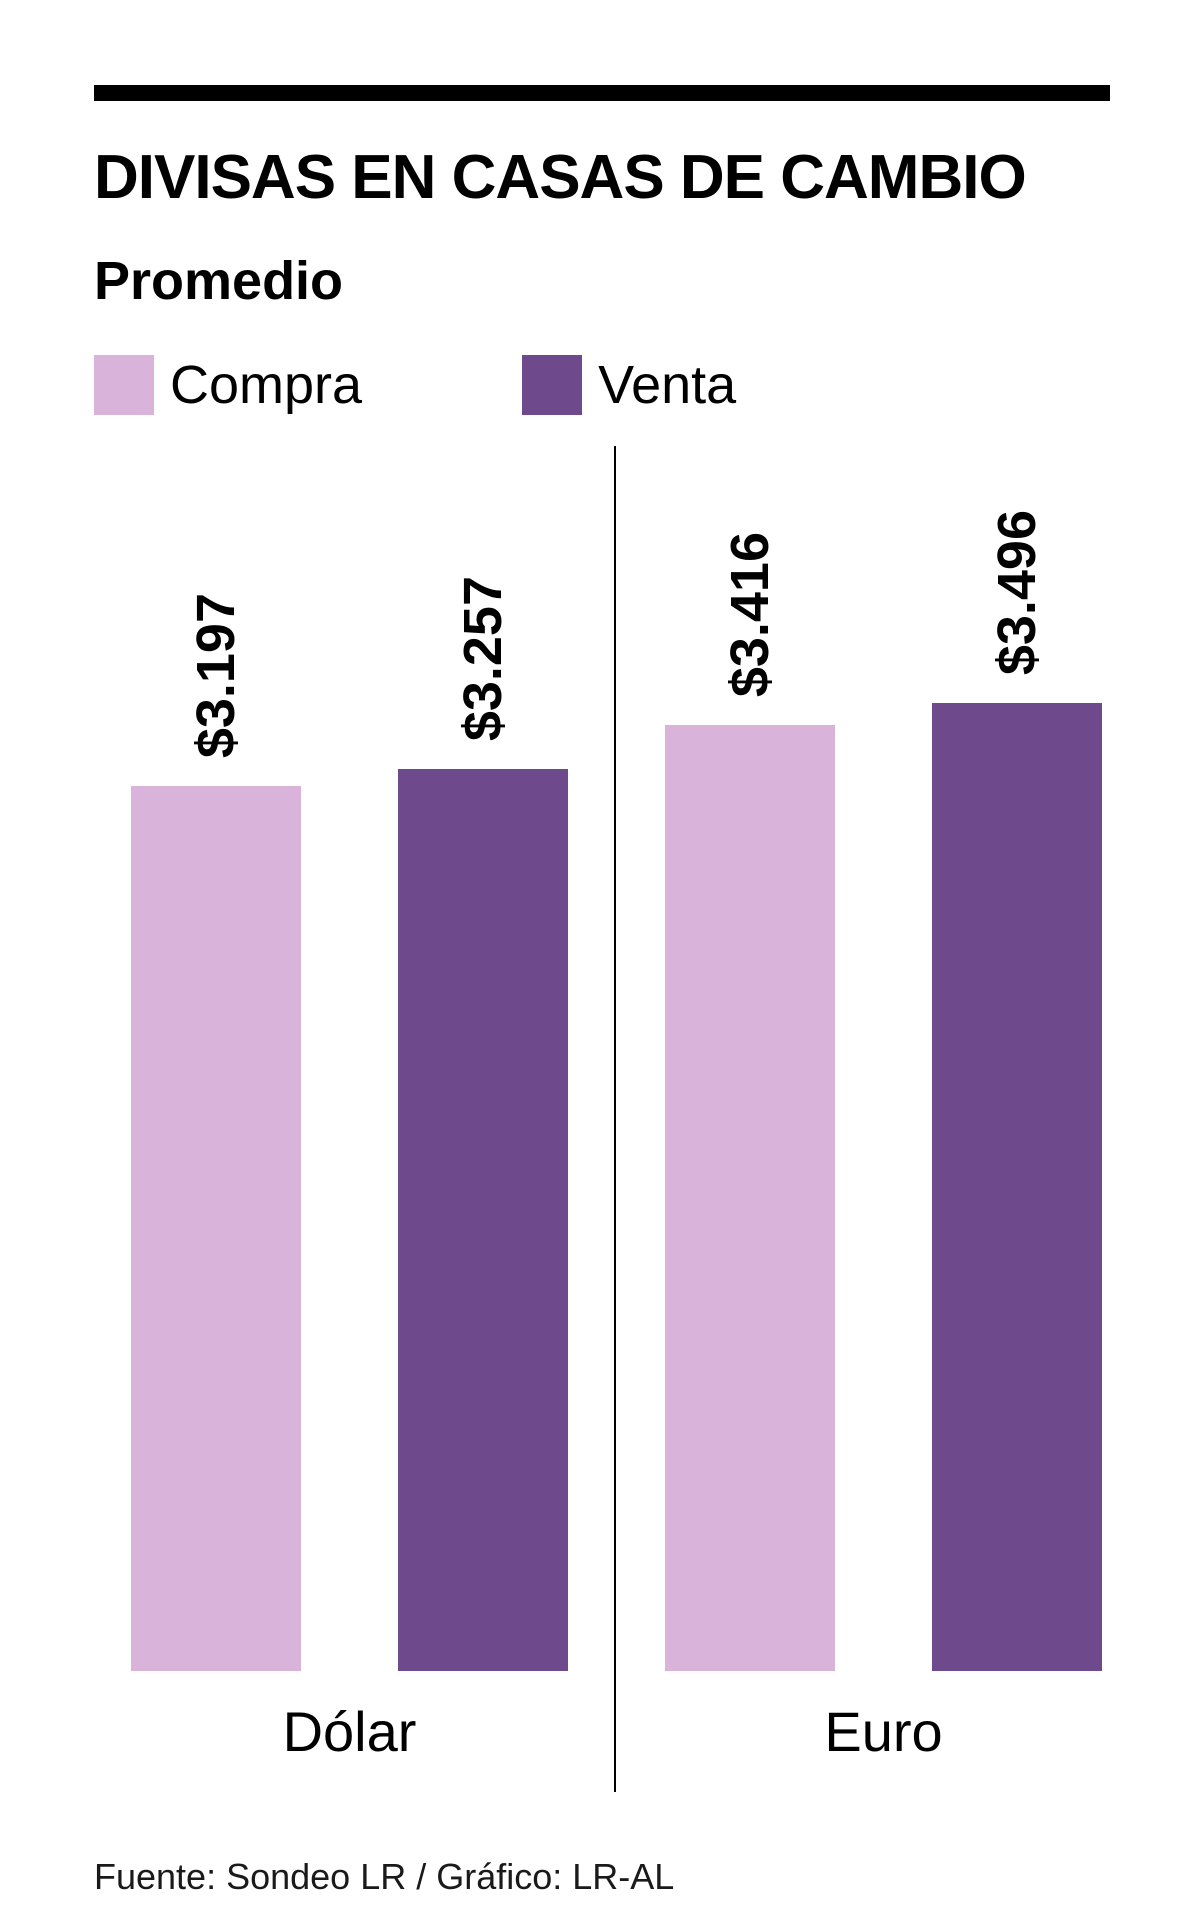 The height and width of the screenshot is (1923, 1200). I want to click on category-row-dolar: Dólar, so click(349, 1731).